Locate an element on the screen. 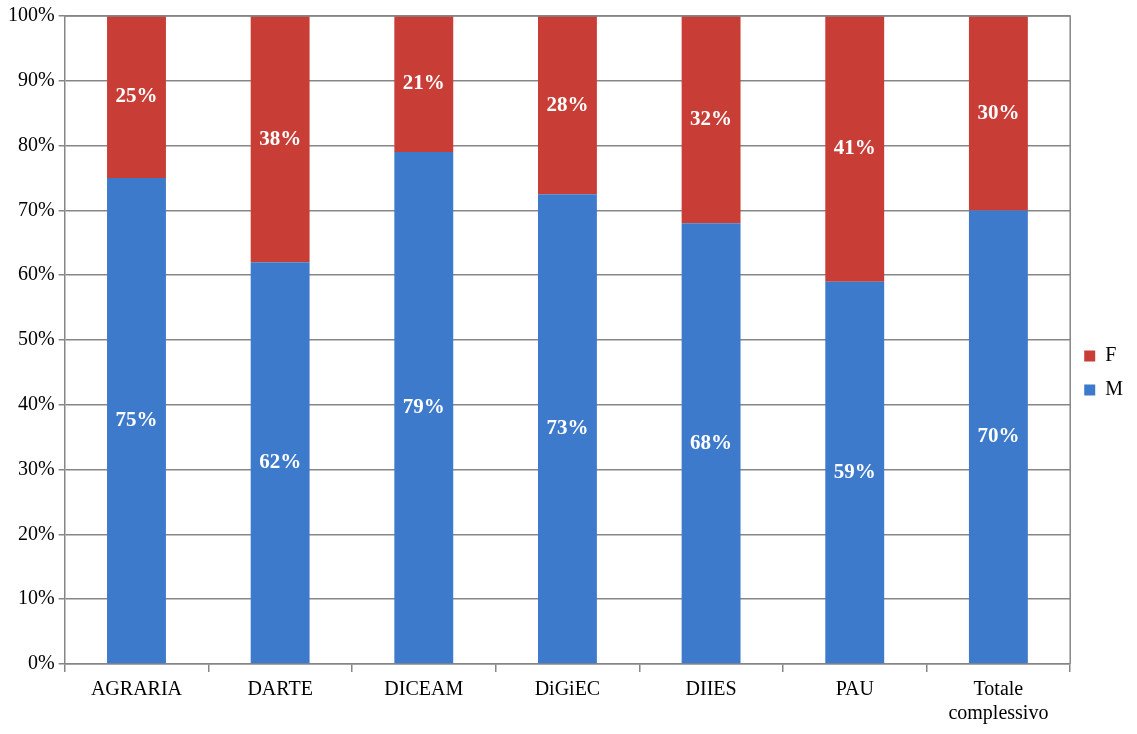 This screenshot has width=1137, height=734. data-label: 32% is located at coordinates (711, 118).